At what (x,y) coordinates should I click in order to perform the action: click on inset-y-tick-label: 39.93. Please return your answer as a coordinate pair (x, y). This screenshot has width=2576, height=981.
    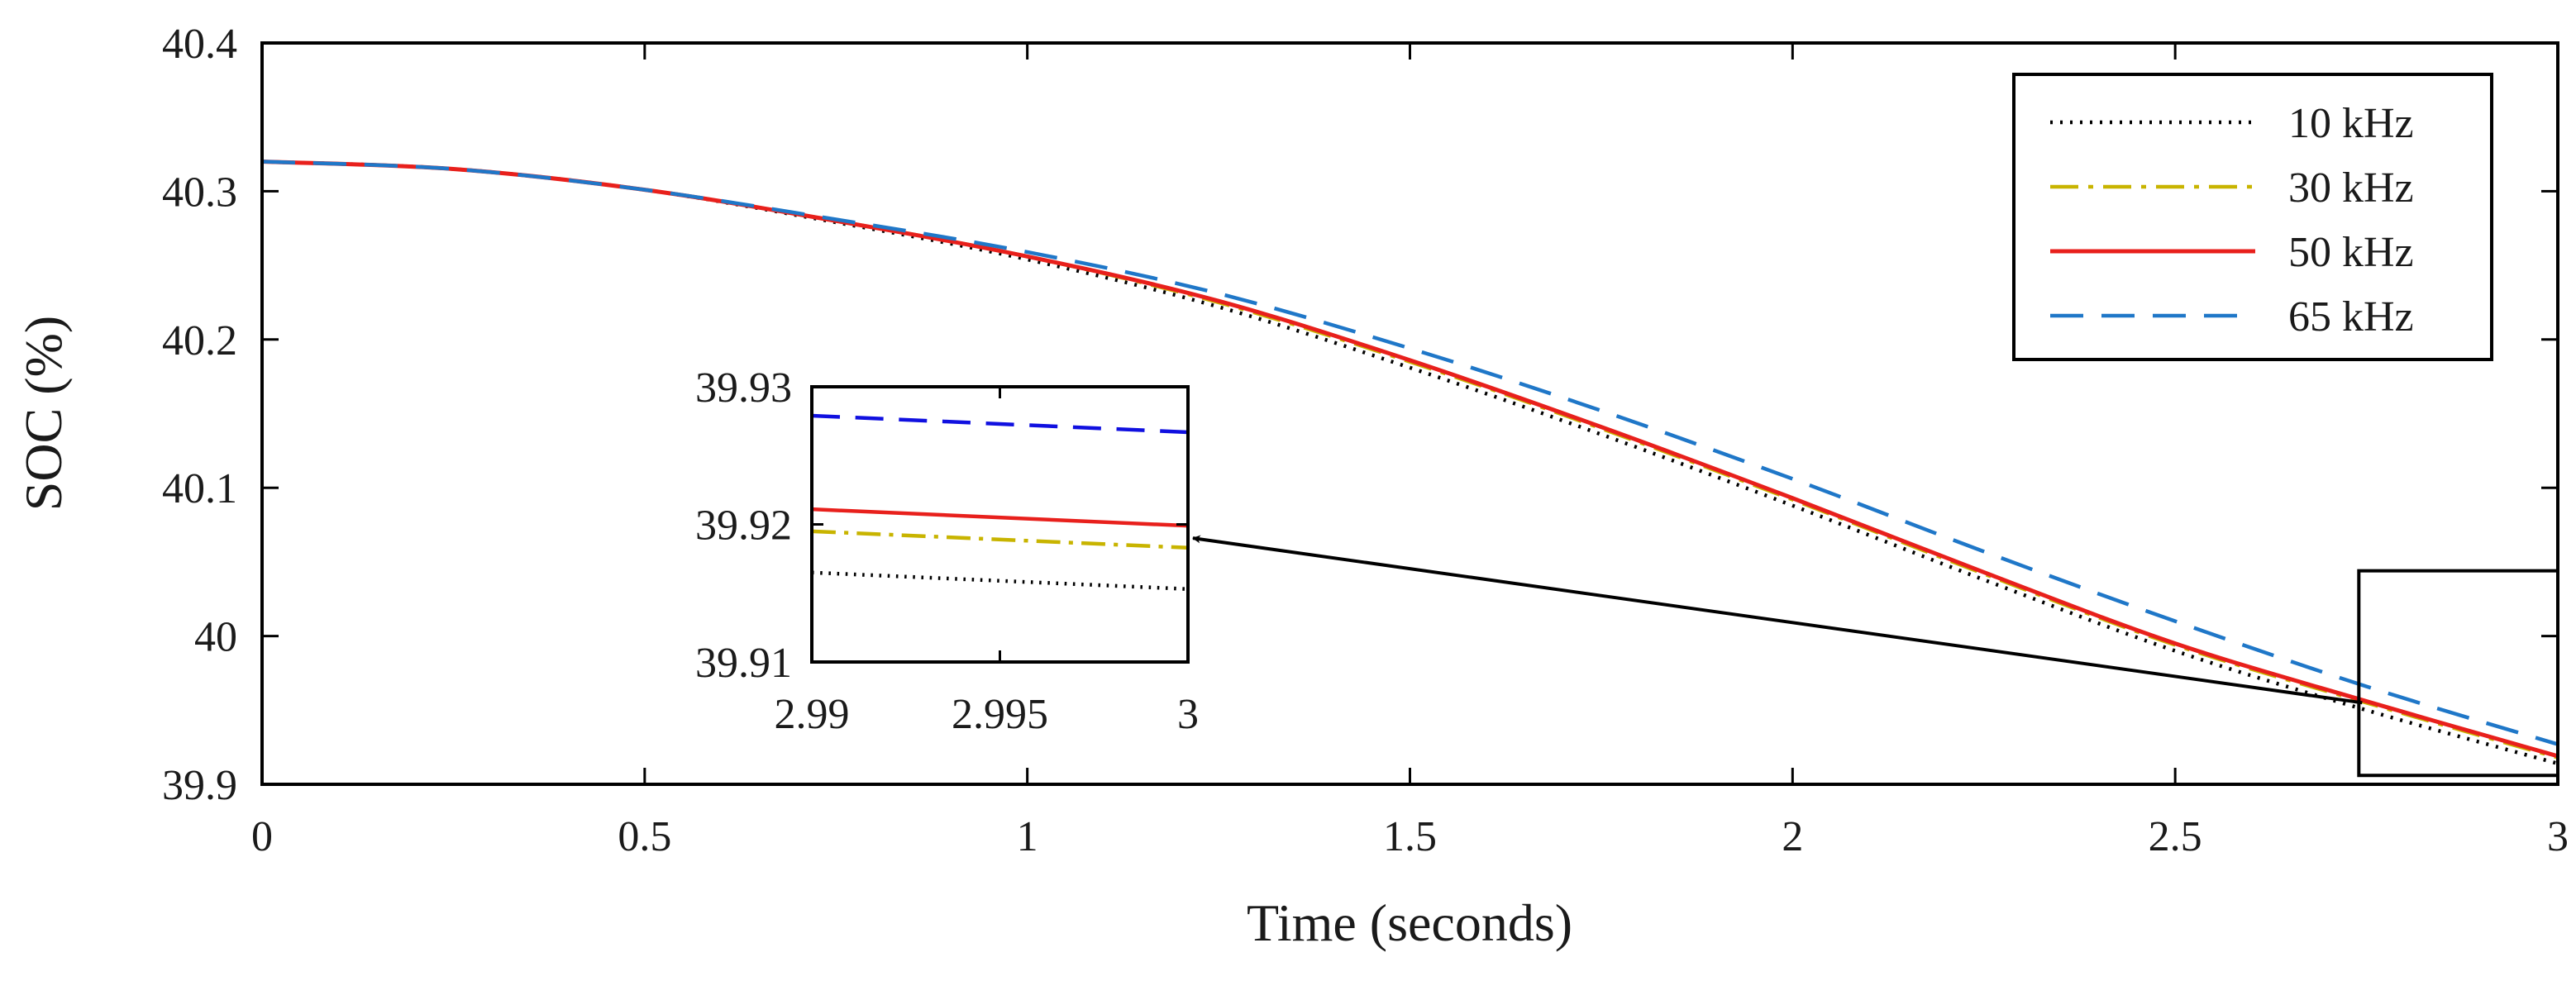
    Looking at the image, I should click on (743, 388).